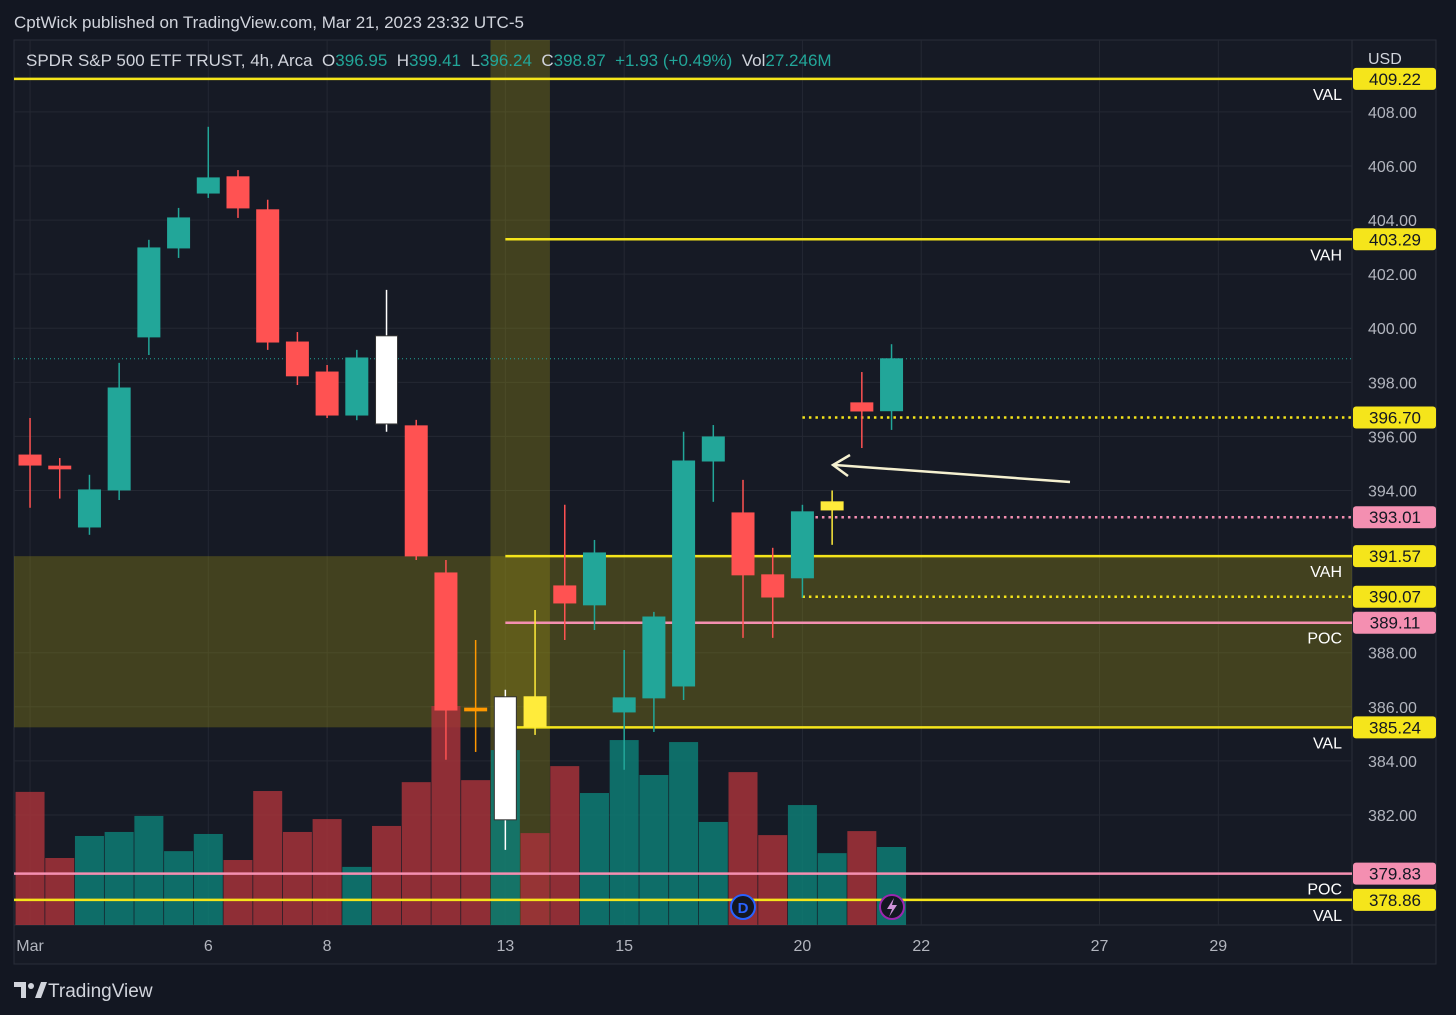 This screenshot has height=1015, width=1456. I want to click on level-price-label: 403.29, so click(1395, 239).